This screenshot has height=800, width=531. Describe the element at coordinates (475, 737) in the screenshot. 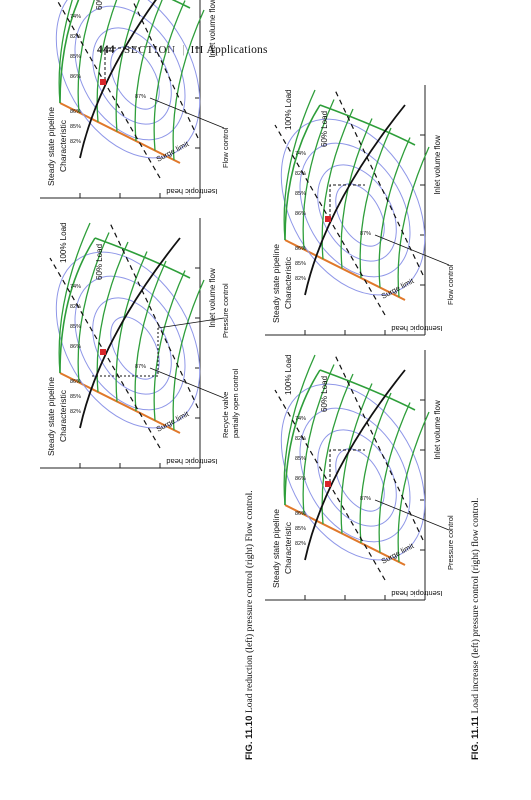

I see `caption-label: FIG. 11.11` at that location.